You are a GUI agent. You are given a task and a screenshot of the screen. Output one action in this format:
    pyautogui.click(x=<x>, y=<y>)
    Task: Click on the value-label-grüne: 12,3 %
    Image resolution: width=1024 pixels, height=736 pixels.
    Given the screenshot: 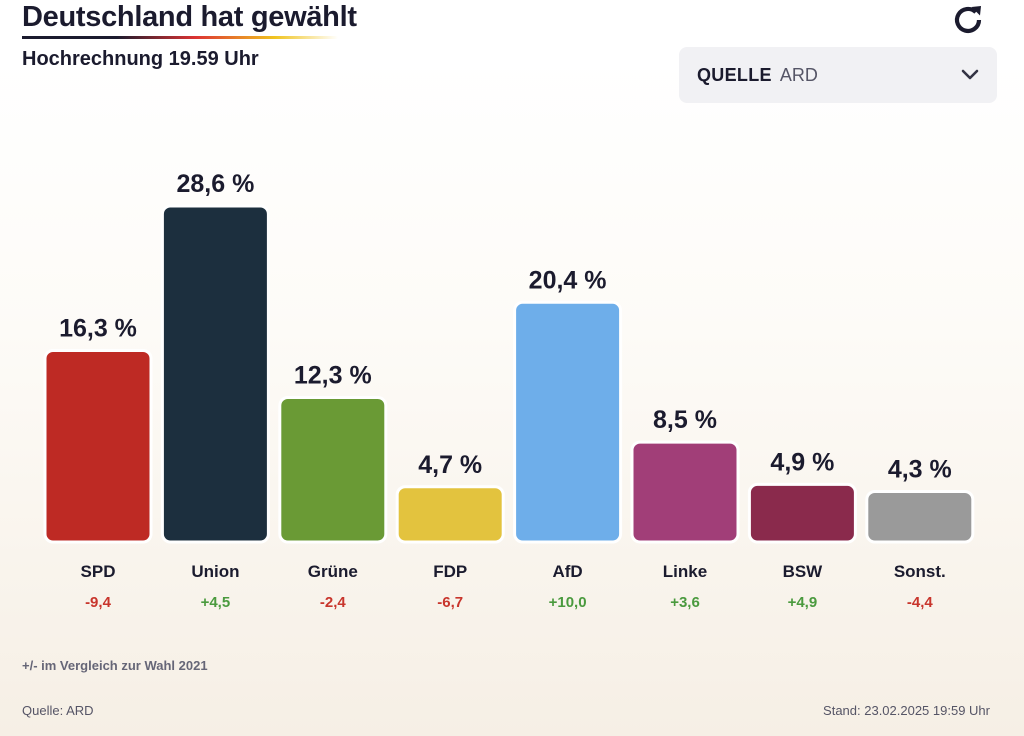 What is the action you would take?
    pyautogui.click(x=333, y=375)
    